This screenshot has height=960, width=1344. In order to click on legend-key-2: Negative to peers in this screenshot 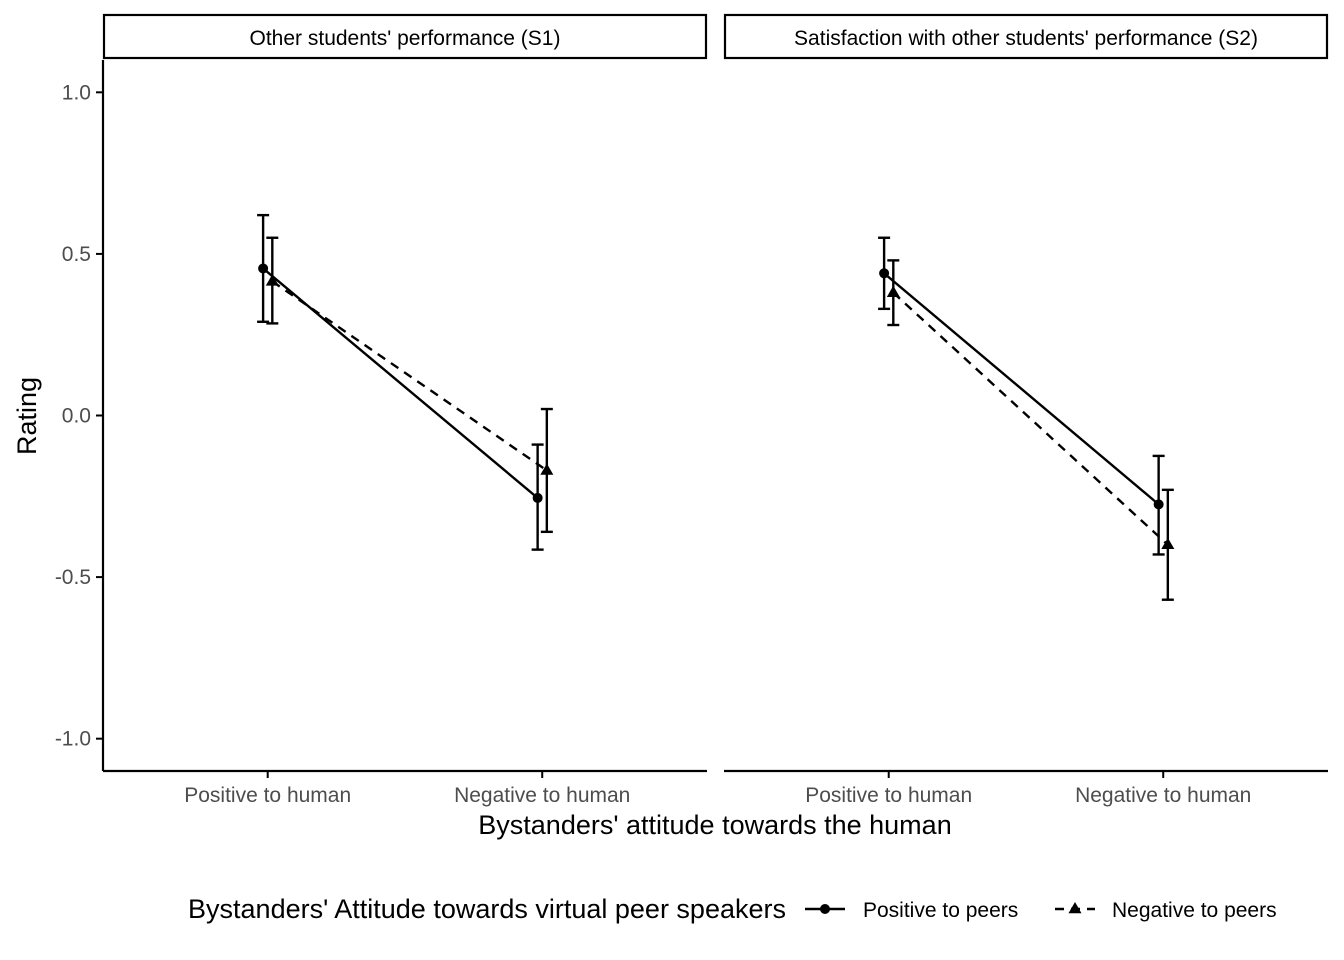, I will do `click(1166, 910)`.